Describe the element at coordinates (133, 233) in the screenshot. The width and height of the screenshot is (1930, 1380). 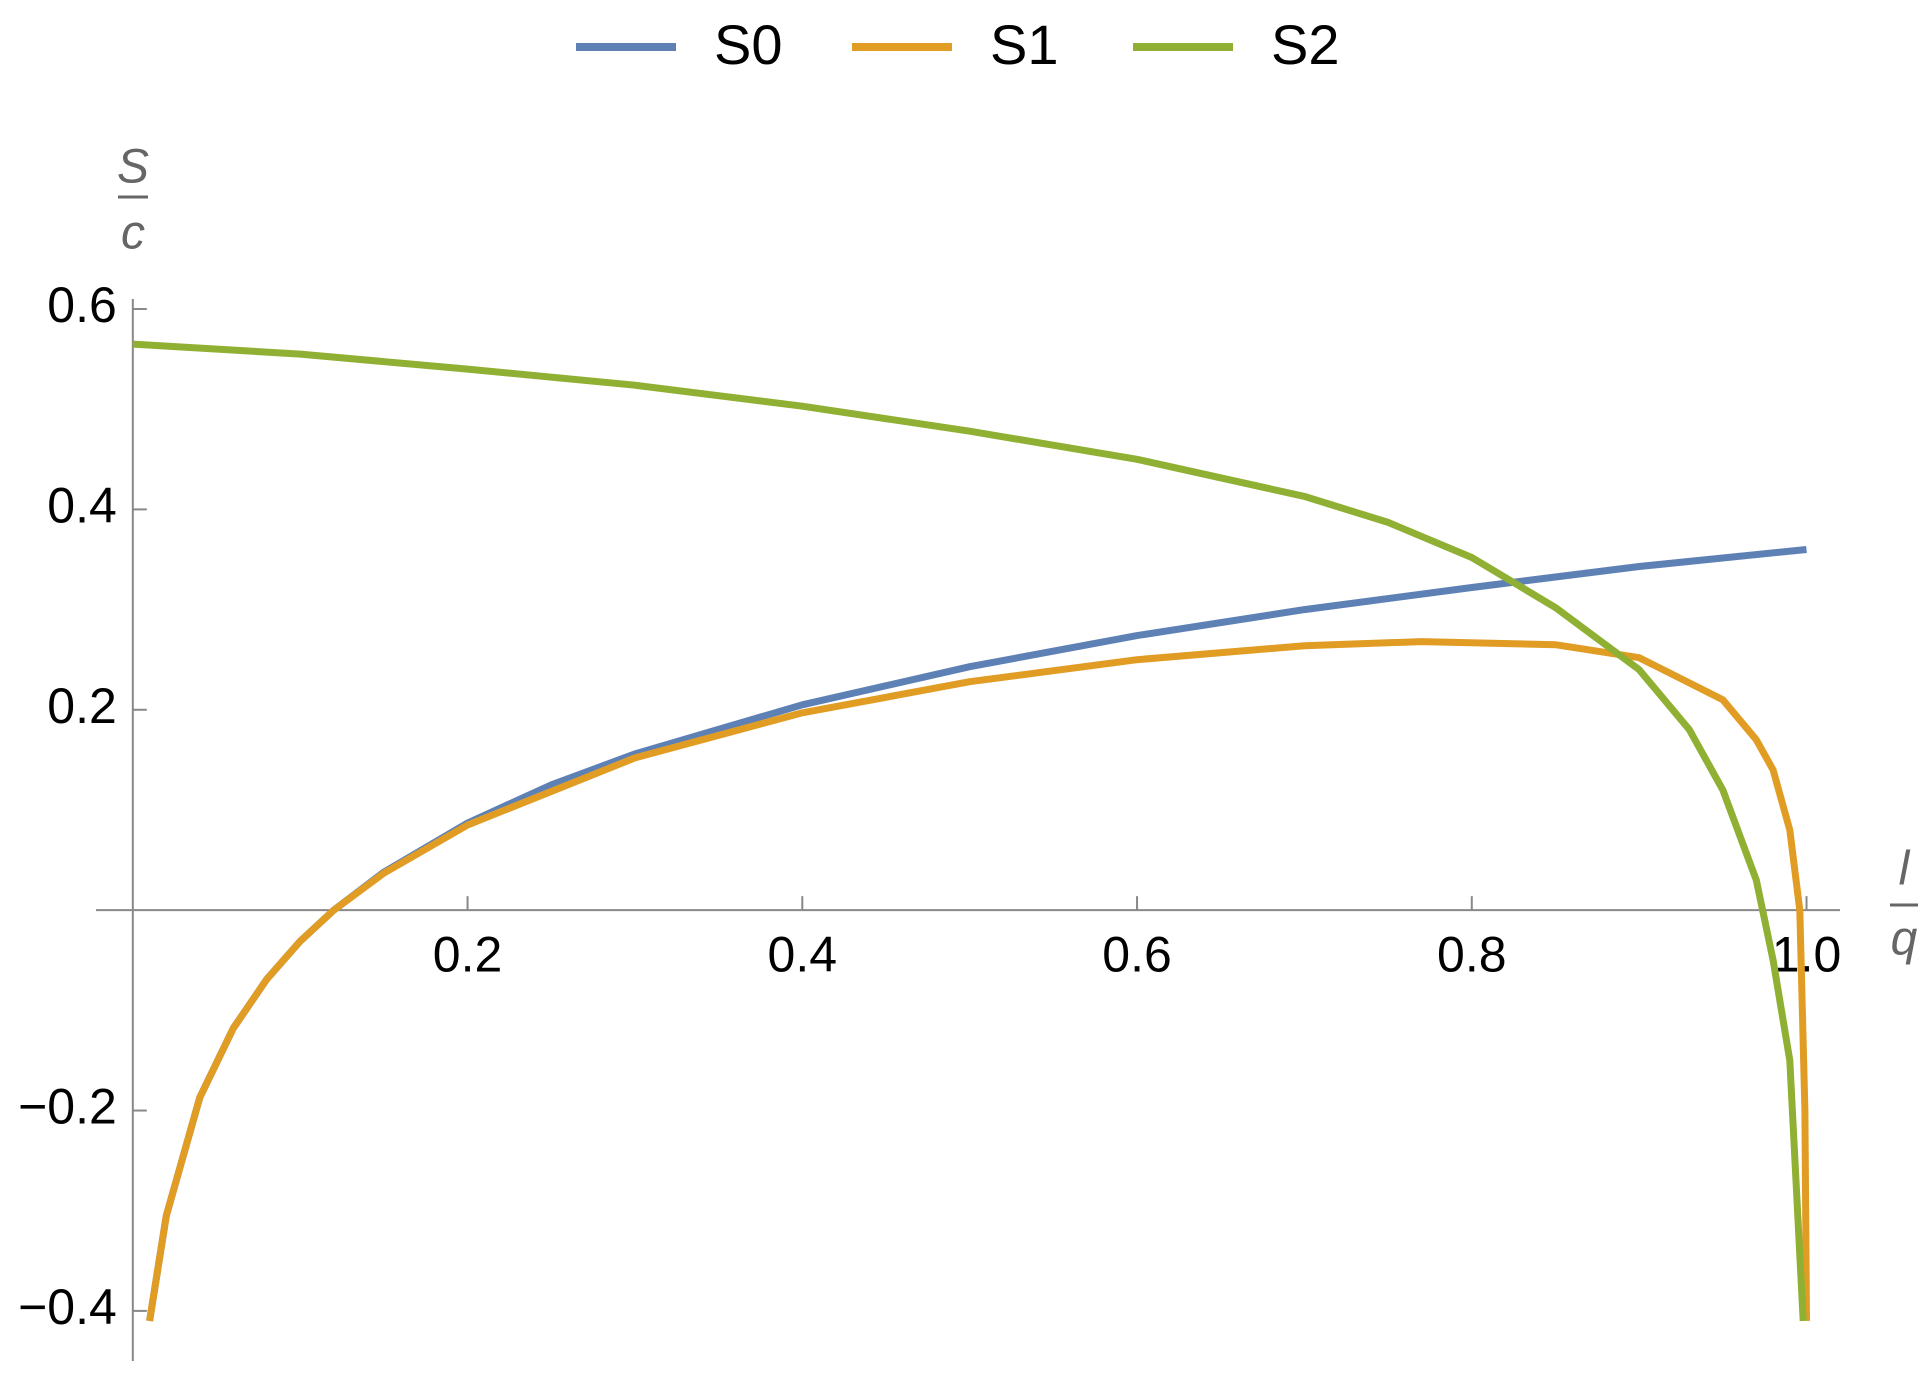
I see `y-label-denominator: c` at that location.